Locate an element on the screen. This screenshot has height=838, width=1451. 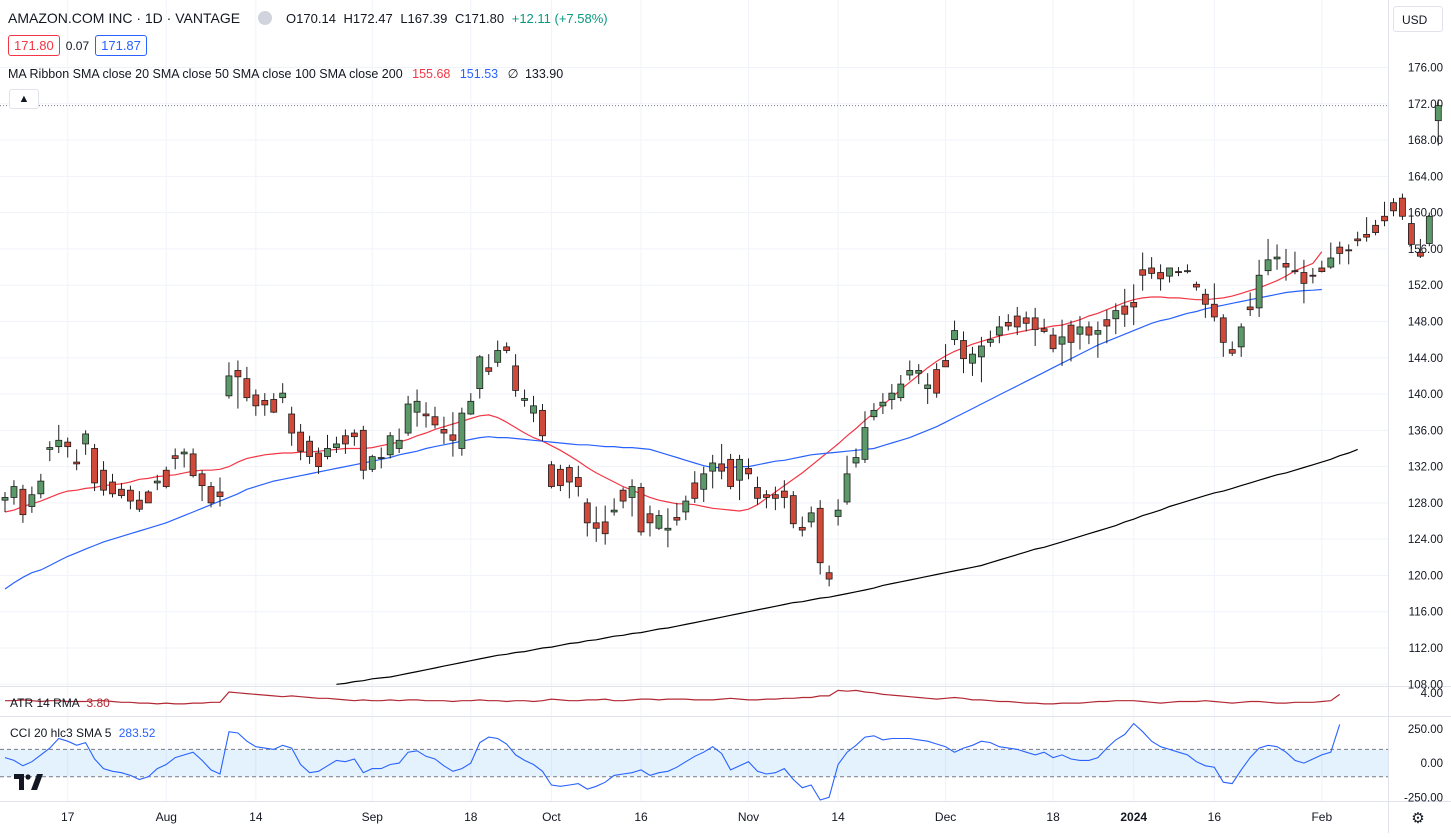
trade-panel: 171.80 0.07 171.87 is located at coordinates (77, 45).